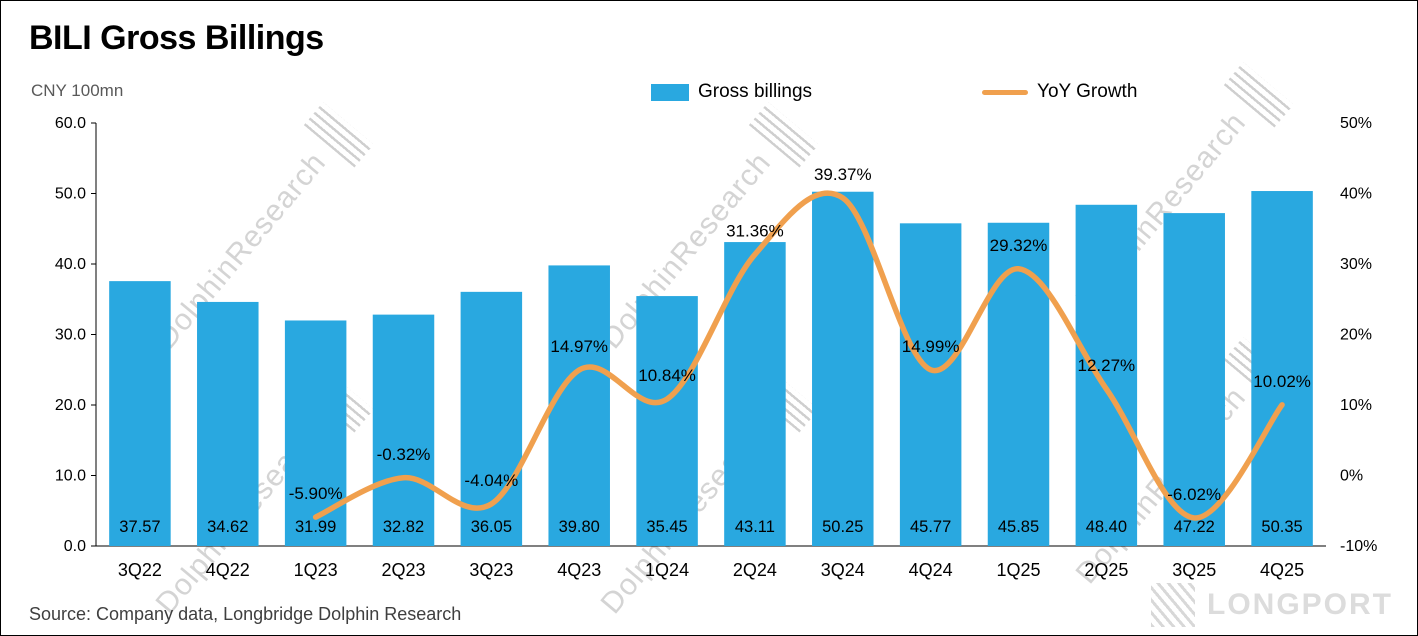 This screenshot has height=636, width=1418. What do you see at coordinates (139, 527) in the screenshot?
I see `svg-text: 37.57` at bounding box center [139, 527].